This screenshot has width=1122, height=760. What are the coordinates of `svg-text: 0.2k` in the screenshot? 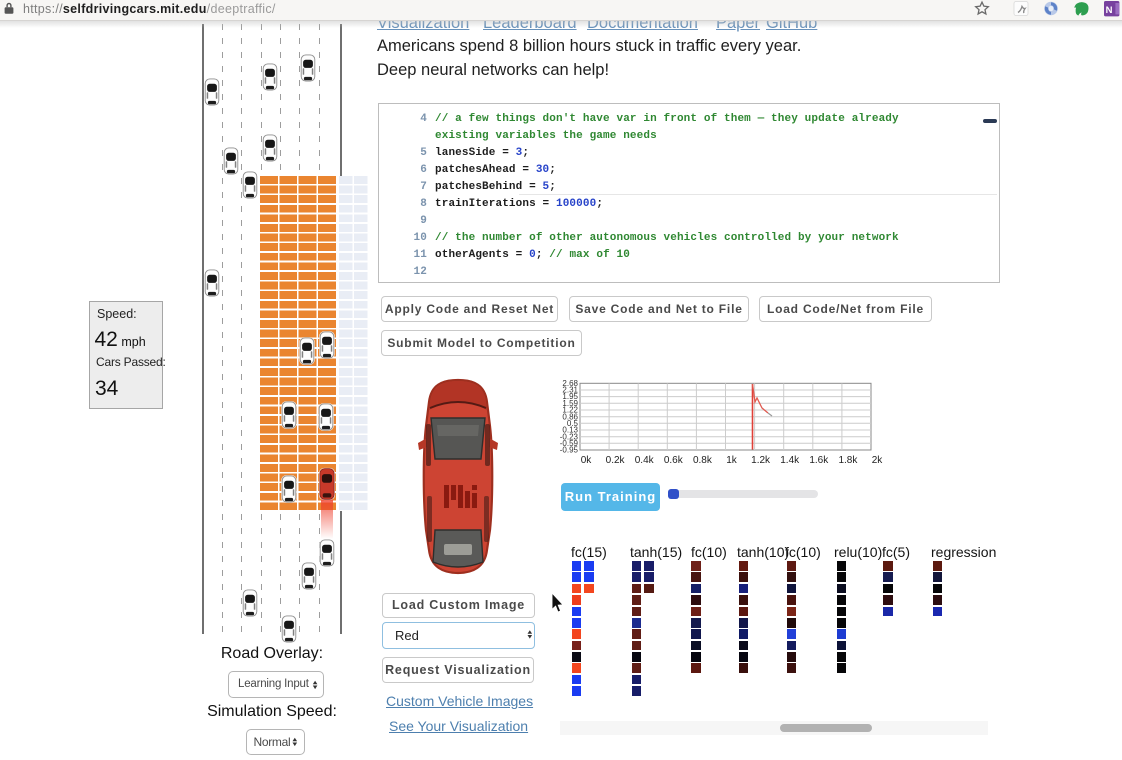 It's located at (616, 460).